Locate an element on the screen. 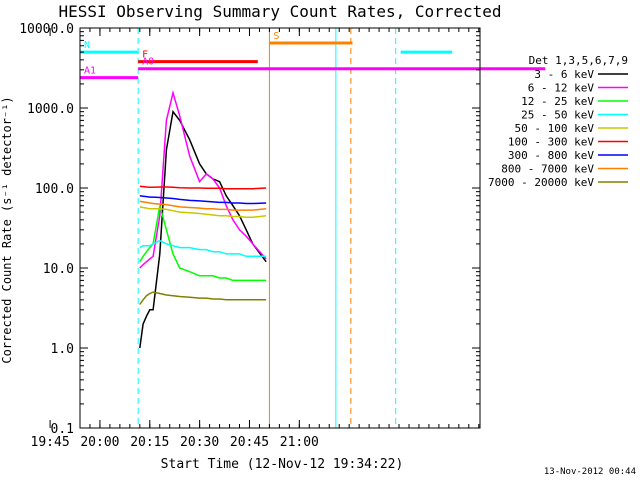 The image size is (640, 480). legend-label: 6 - 12 keV is located at coordinates (561, 88).